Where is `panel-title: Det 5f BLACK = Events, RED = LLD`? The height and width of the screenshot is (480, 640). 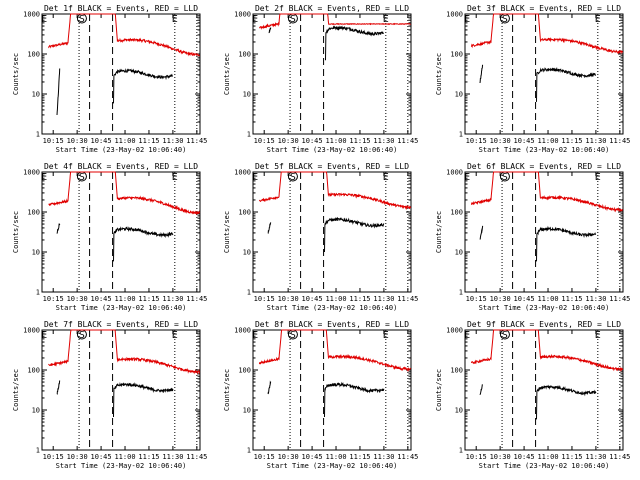
panel-title: Det 5f BLACK = Events, RED = LLD is located at coordinates (332, 166).